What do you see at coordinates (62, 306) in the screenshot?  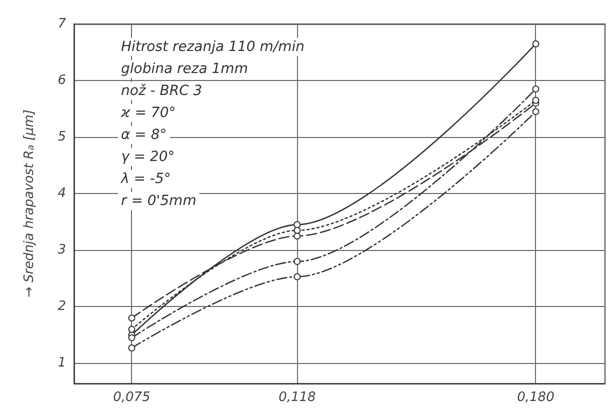 I see `y-tick-label: 2` at bounding box center [62, 306].